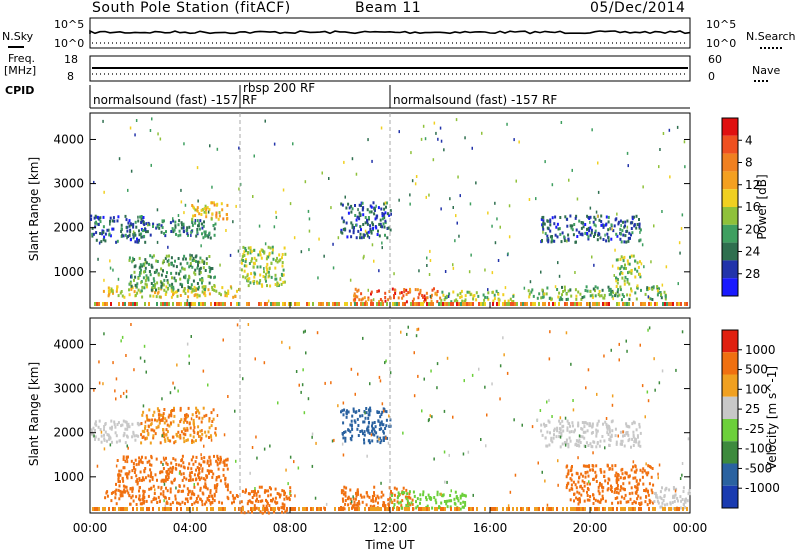  Describe the element at coordinates (690, 528) in the screenshot. I see `x-tick-label: 00:00` at that location.